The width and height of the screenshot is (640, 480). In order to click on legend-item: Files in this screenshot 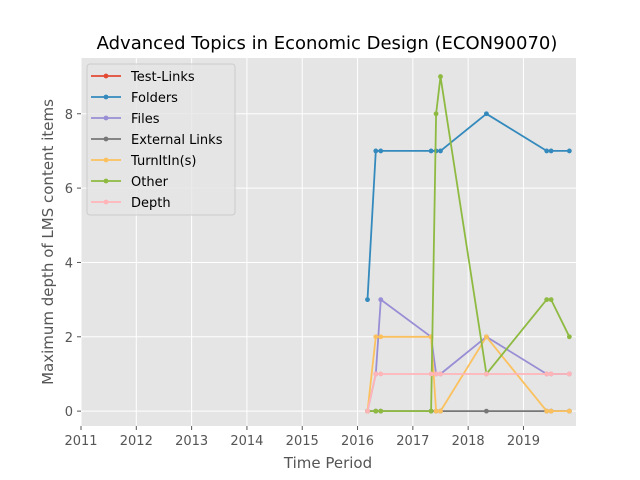, I will do `click(125, 119)`.